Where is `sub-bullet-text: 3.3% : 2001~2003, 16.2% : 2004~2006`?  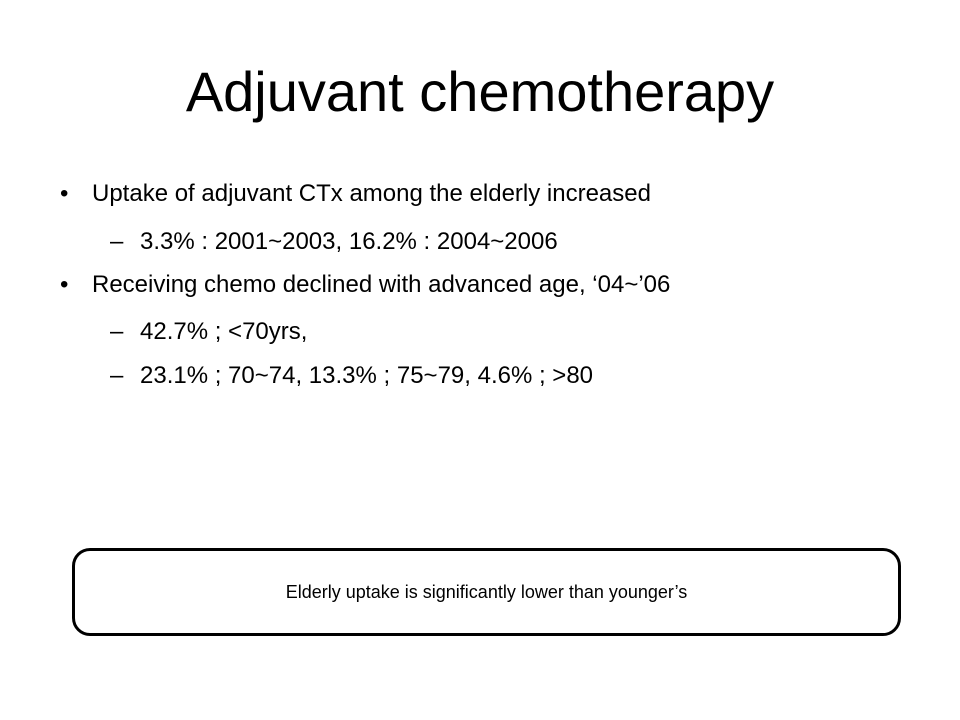
sub-bullet-text: 3.3% : 2001~2003, 16.2% : 2004~2006 is located at coordinates (349, 241).